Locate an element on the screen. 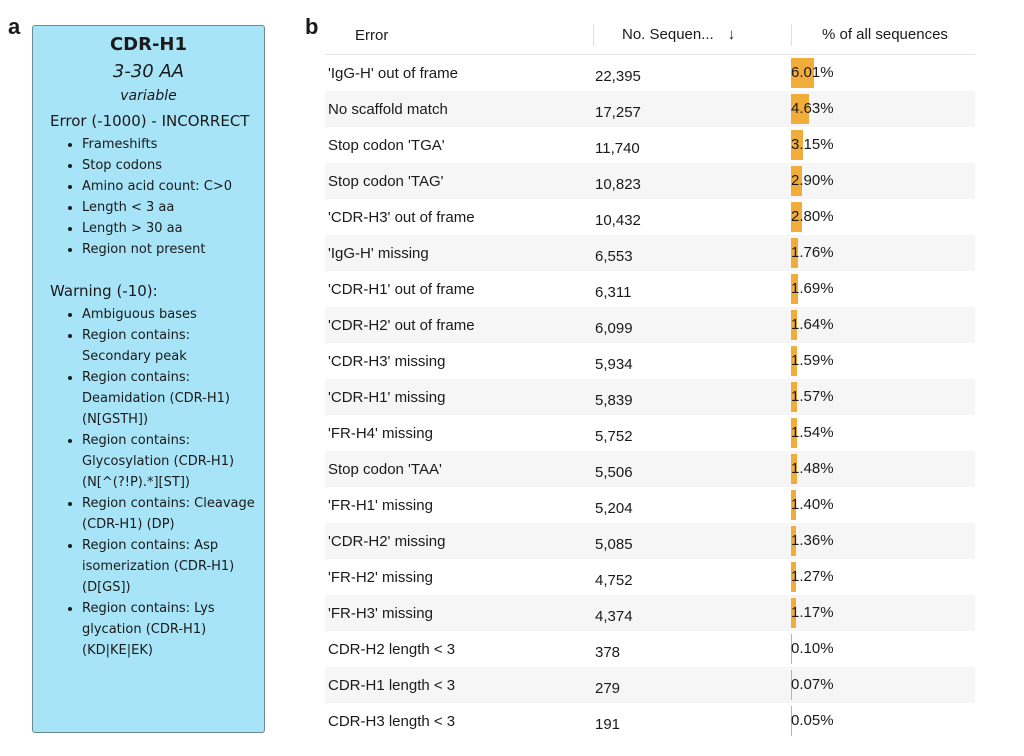 The image size is (1024, 756). percent-cell: 3.15% is located at coordinates (883, 145).